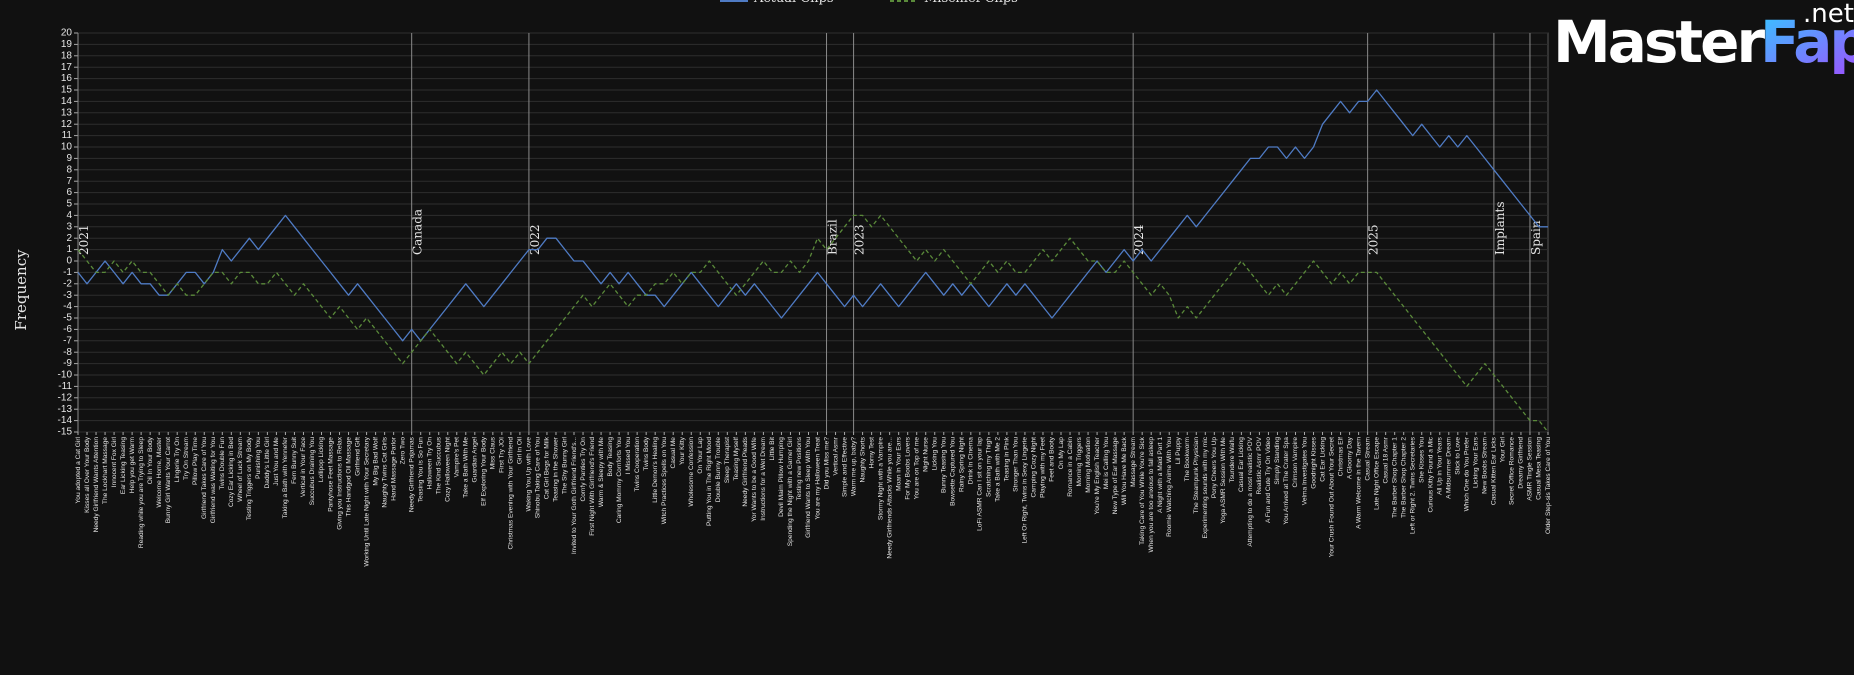  Describe the element at coordinates (601, 472) in the screenshot. I see `x-tick-label: Warm & Sleepy with Me` at that location.